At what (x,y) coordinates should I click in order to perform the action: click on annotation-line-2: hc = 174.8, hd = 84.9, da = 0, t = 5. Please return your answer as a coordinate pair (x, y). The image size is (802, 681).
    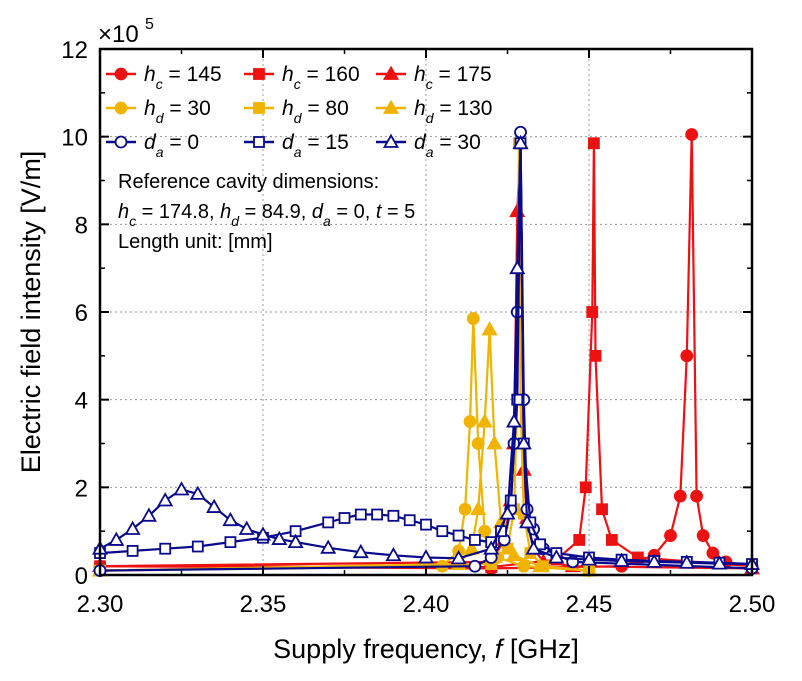
    Looking at the image, I should click on (266, 215).